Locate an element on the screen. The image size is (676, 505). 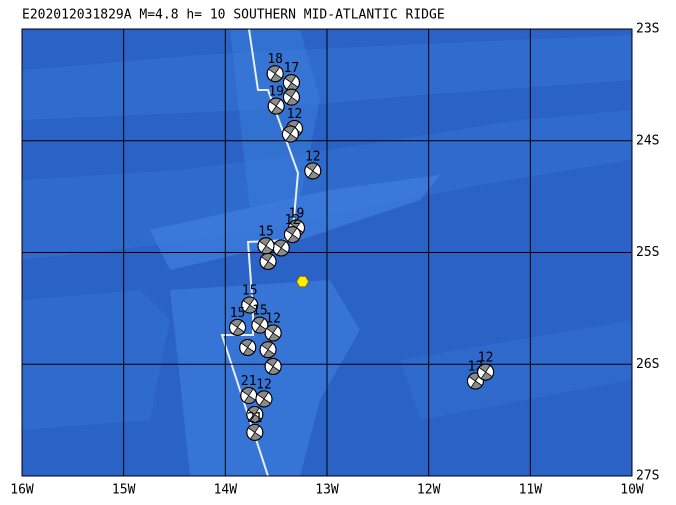
epicenter is located at coordinates (303, 281).